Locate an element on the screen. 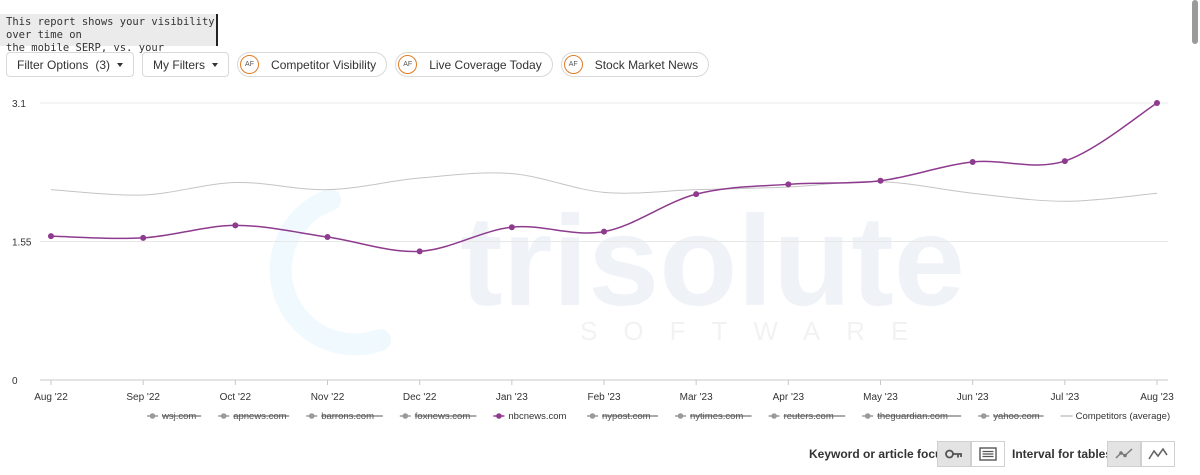  filter-options-count: (3) is located at coordinates (103, 64).